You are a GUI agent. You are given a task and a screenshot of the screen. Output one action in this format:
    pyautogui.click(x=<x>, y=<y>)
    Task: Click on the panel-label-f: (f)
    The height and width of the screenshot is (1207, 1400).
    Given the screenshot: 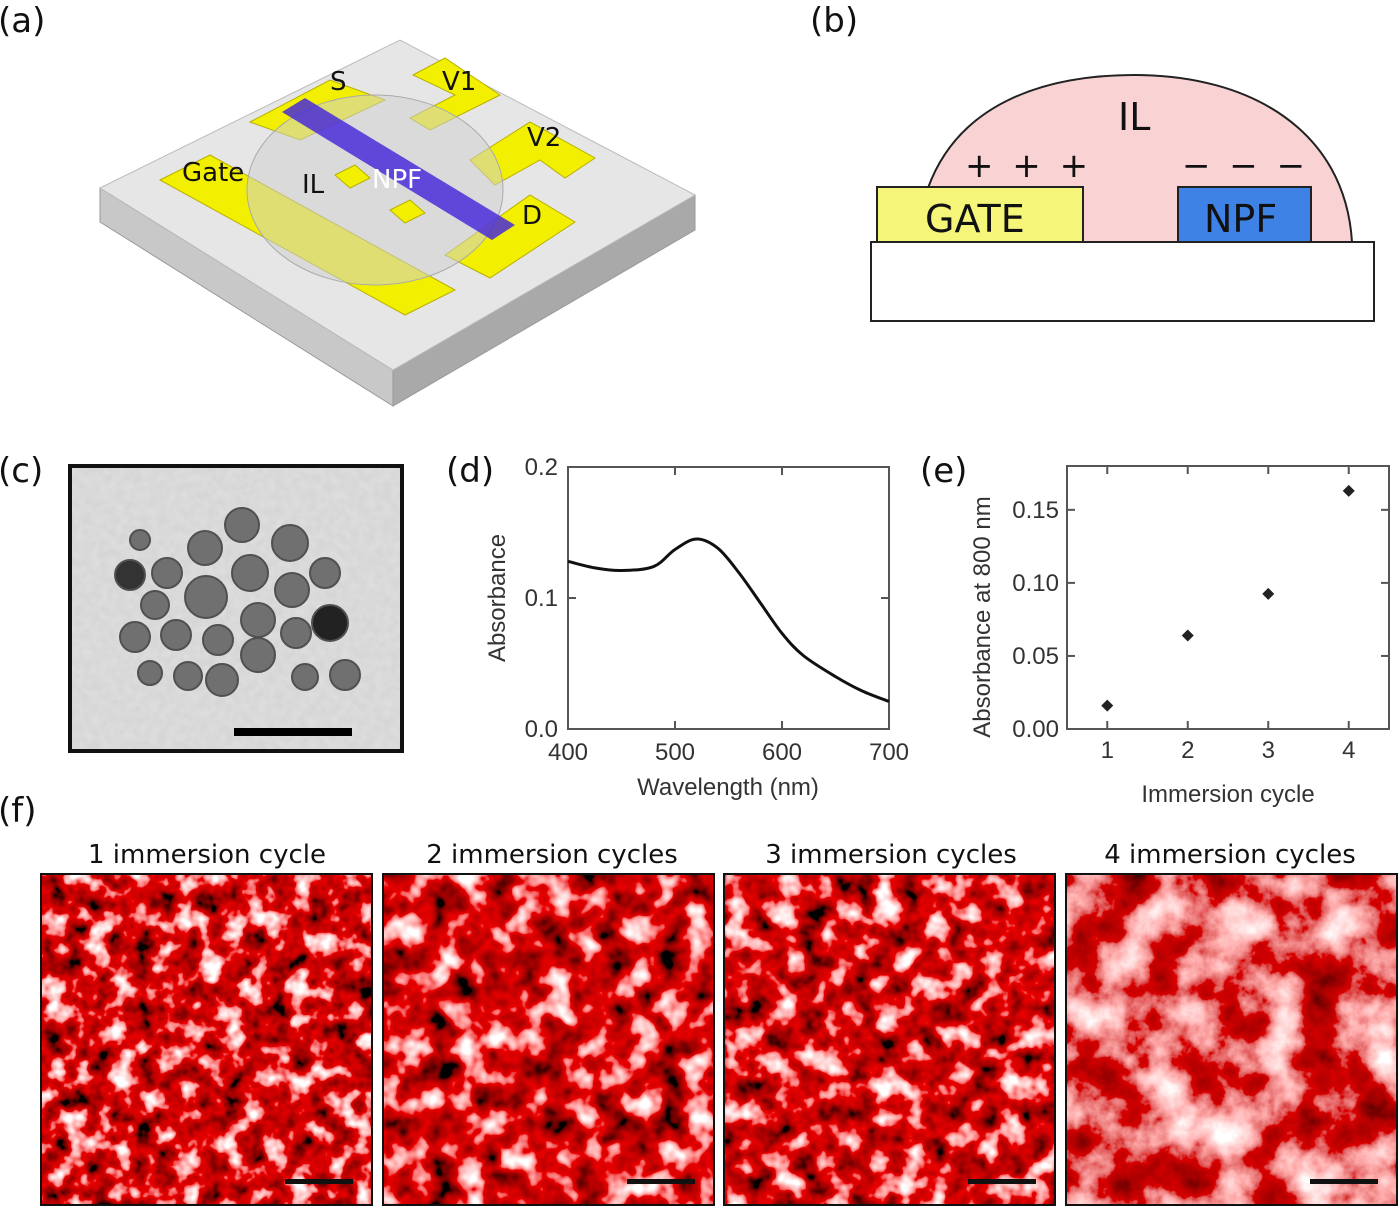 What is the action you would take?
    pyautogui.click(x=18, y=811)
    